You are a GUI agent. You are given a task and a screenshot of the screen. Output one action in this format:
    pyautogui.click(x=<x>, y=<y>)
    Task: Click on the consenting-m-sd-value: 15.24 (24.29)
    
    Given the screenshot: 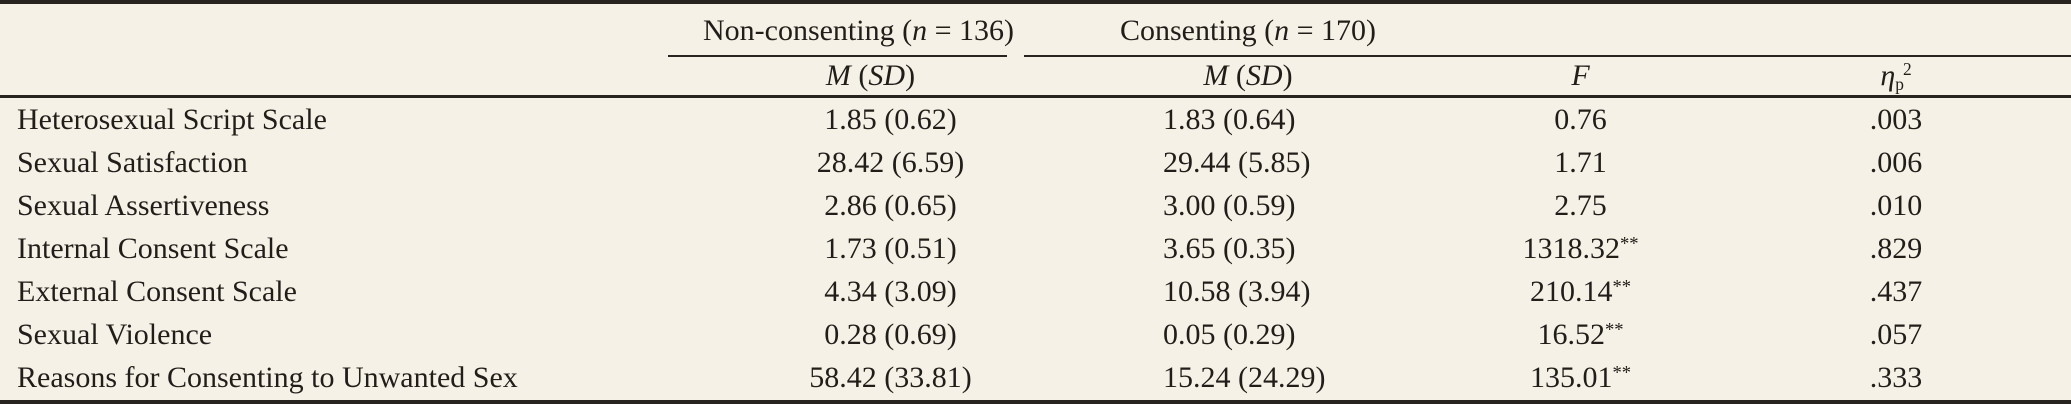 What is the action you would take?
    pyautogui.click(x=1248, y=378)
    